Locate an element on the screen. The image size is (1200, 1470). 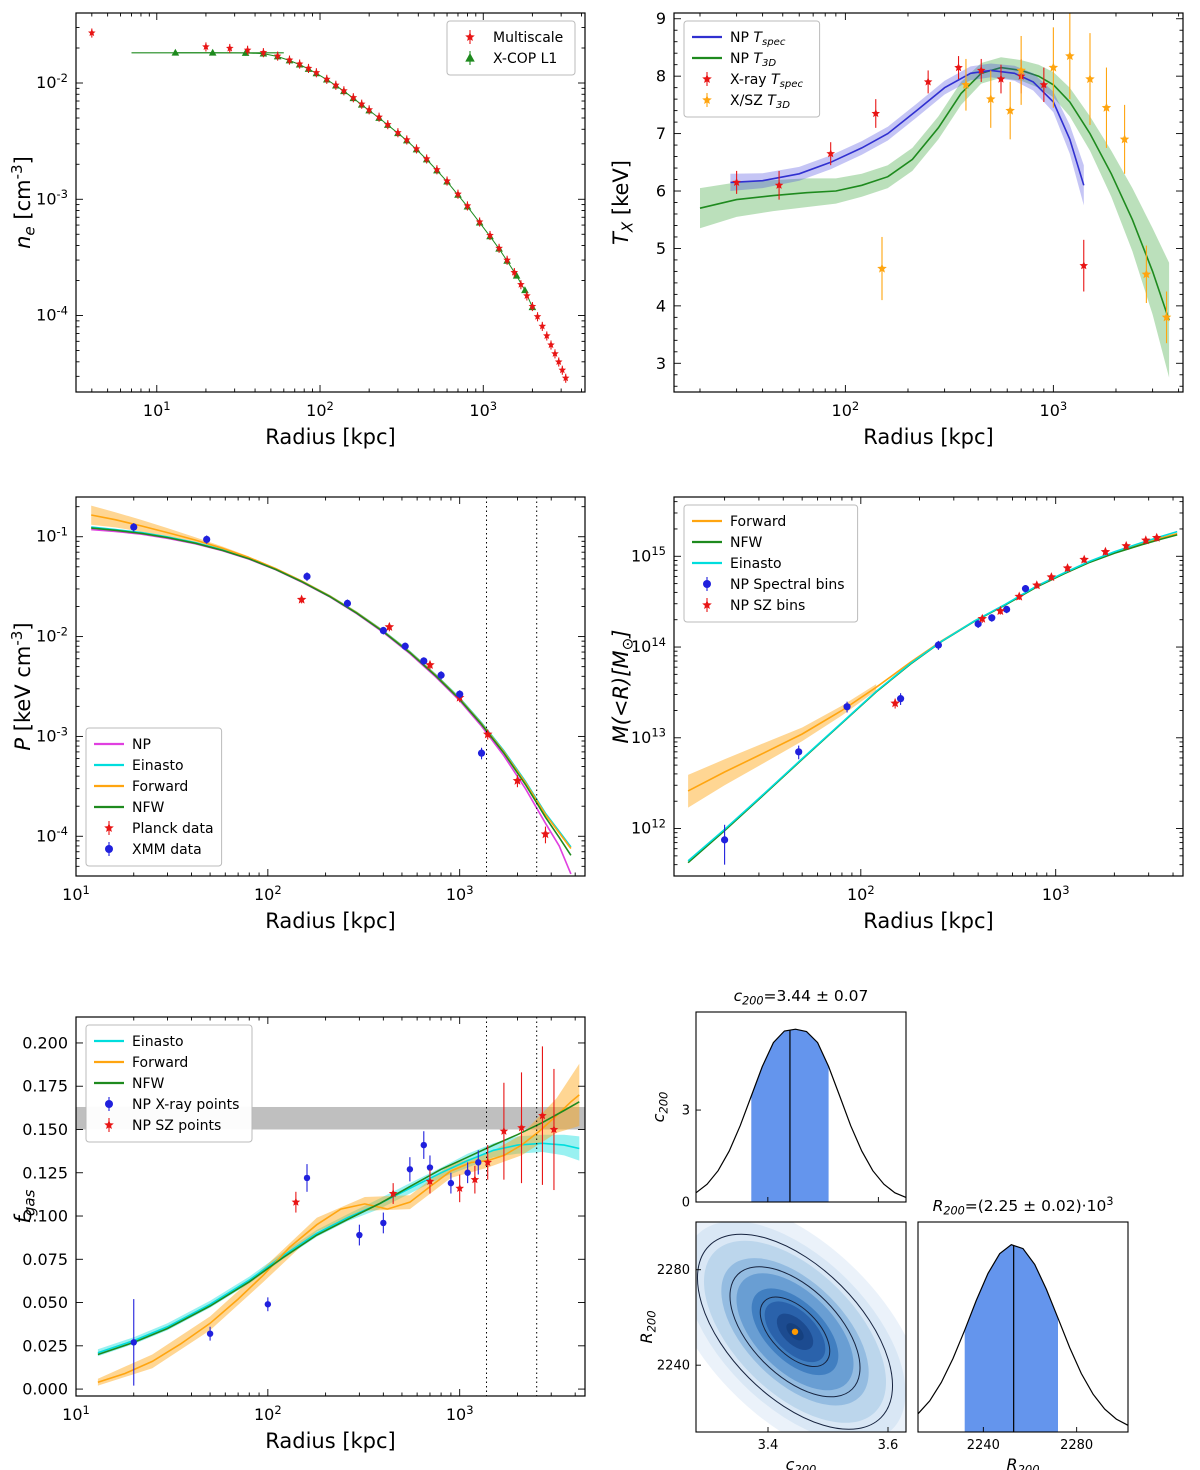
best-fit-point is located at coordinates (795, 1331).